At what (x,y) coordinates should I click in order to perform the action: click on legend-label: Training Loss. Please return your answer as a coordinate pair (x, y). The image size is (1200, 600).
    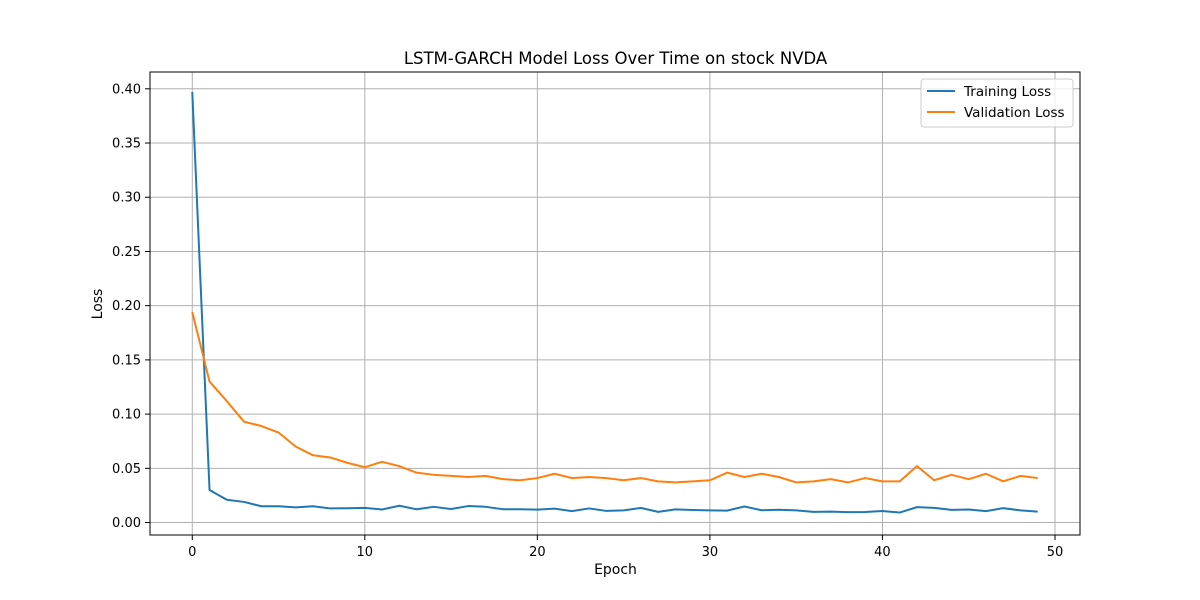
    Looking at the image, I should click on (1007, 92).